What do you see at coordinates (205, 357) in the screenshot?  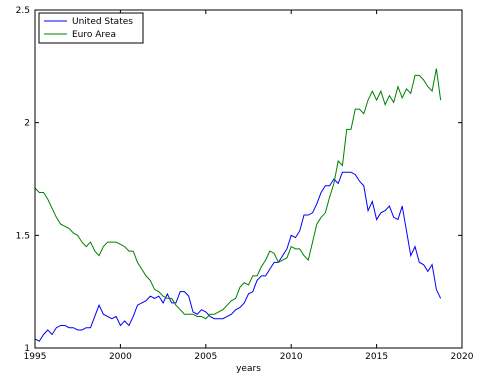 I see `x-tick-label: 2005` at bounding box center [205, 357].